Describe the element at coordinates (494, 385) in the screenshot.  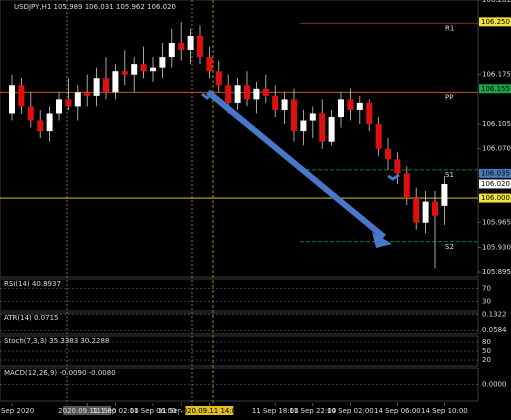
I see `indicator-tick: 0.0000` at that location.